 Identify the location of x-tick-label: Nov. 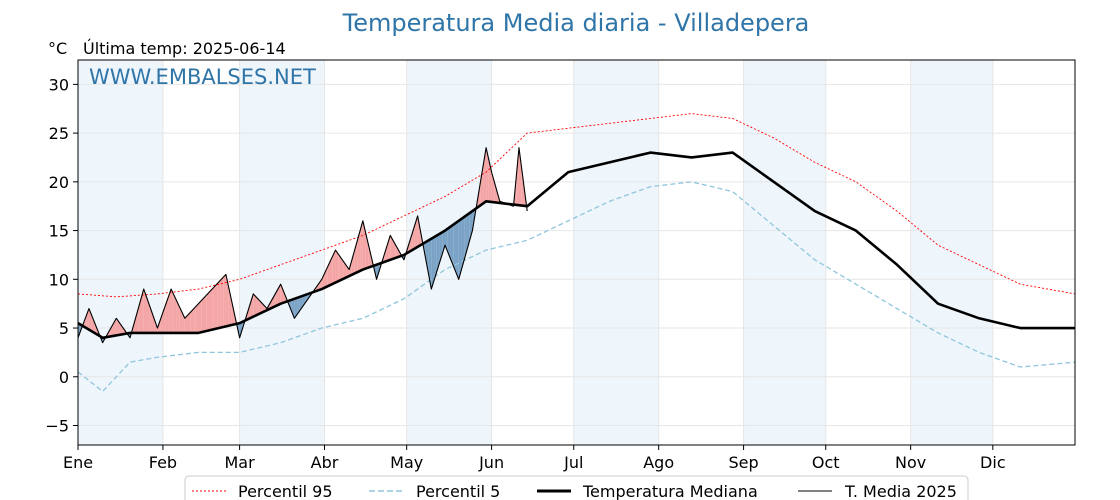
(910, 462).